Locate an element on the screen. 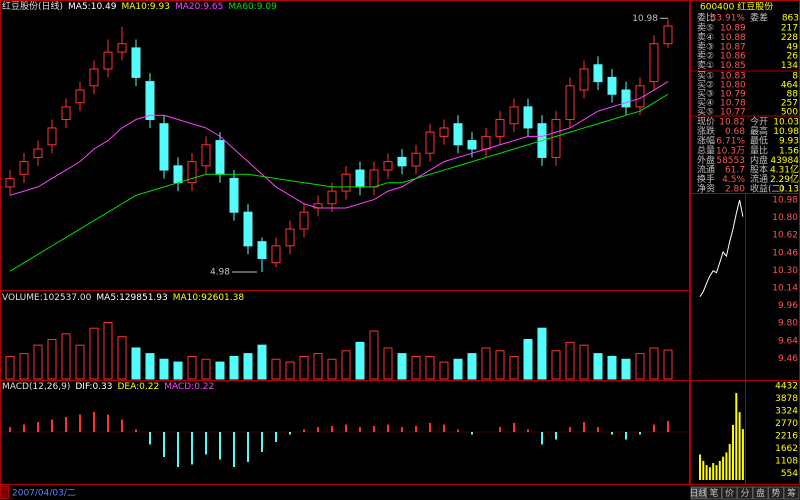 Image resolution: width=800 pixels, height=500 pixels. legend-item: 红豆股份(日线) is located at coordinates (32, 6).